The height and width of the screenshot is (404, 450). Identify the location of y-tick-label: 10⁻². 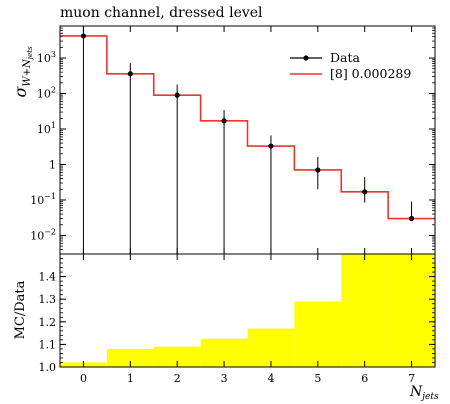
(43, 234).